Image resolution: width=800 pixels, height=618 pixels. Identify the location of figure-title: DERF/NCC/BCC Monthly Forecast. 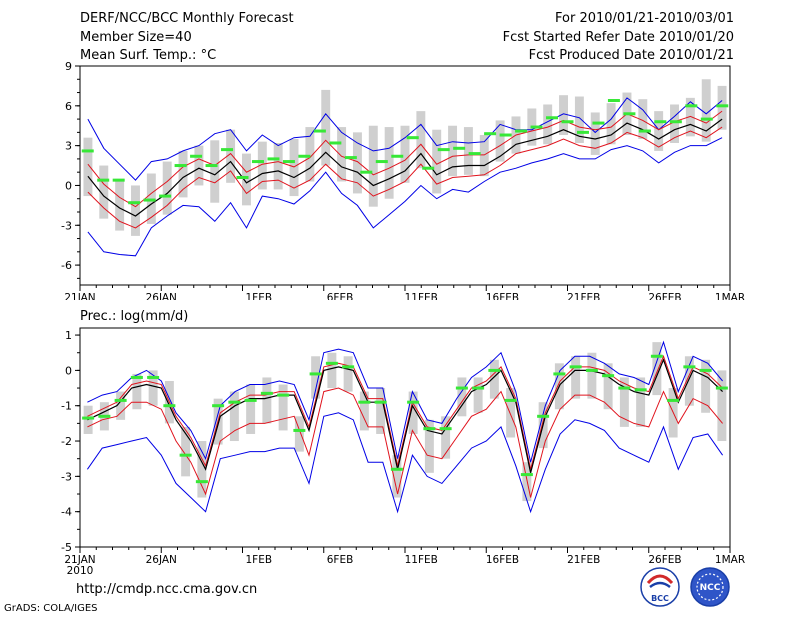
(187, 18).